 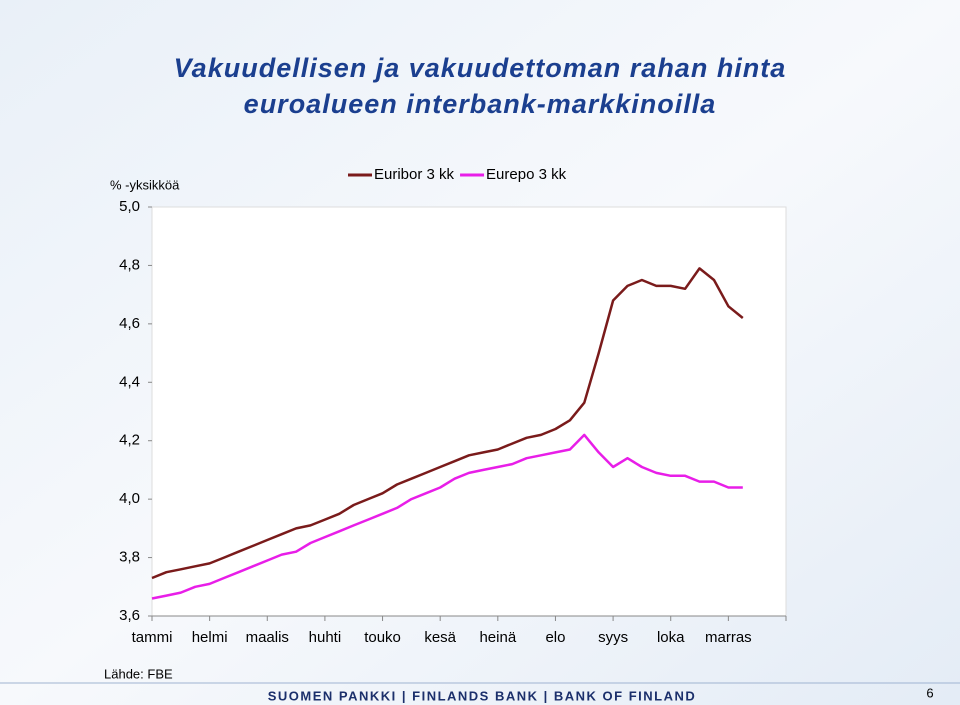 What do you see at coordinates (129, 557) in the screenshot?
I see `y-tick-label: 3,8` at bounding box center [129, 557].